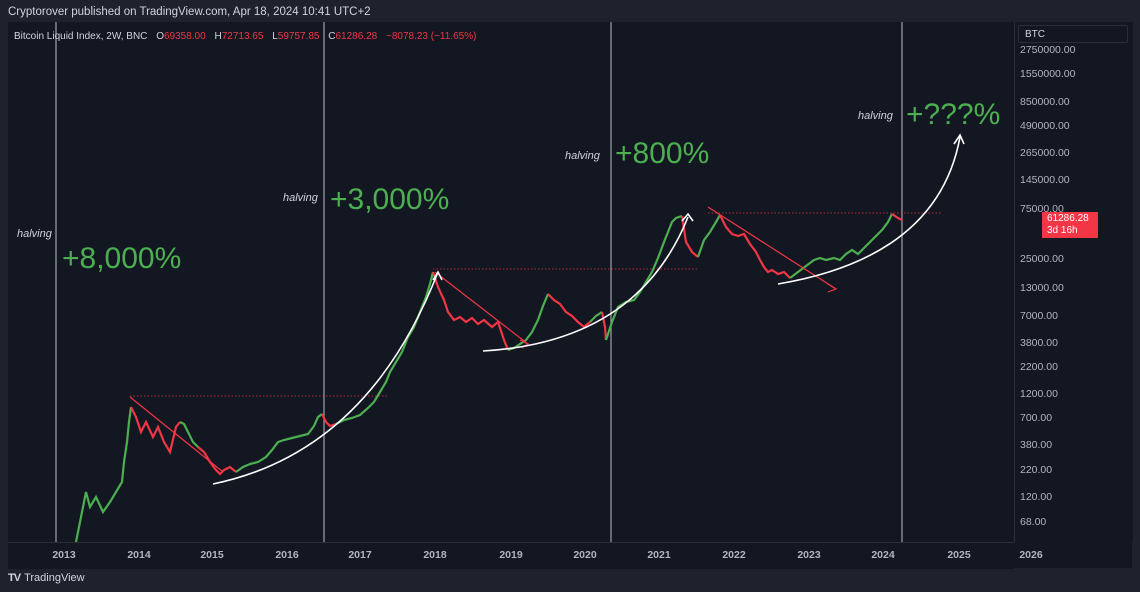  What do you see at coordinates (54, 578) in the screenshot?
I see `tradingview-logo-text: TradingView` at bounding box center [54, 578].